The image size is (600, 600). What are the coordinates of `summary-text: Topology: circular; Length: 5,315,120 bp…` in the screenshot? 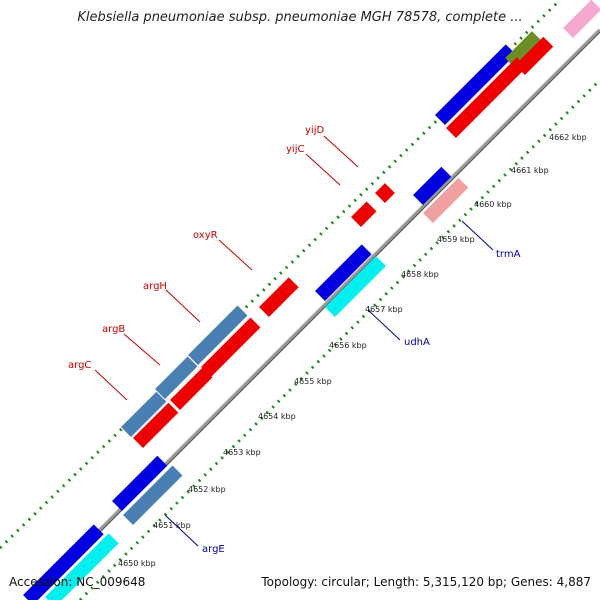 It's located at (426, 582).